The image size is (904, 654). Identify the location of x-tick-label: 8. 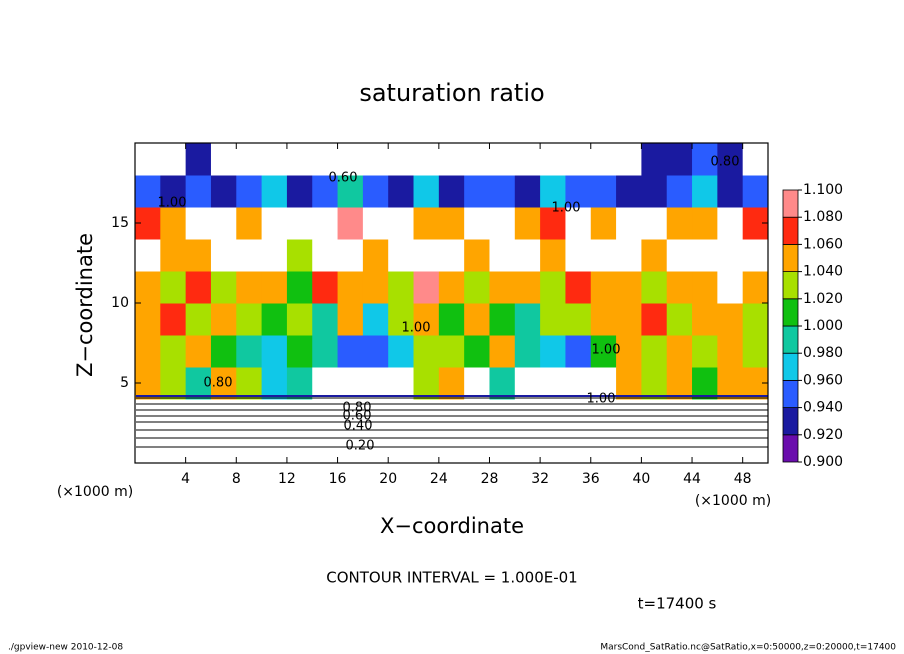
(236, 479).